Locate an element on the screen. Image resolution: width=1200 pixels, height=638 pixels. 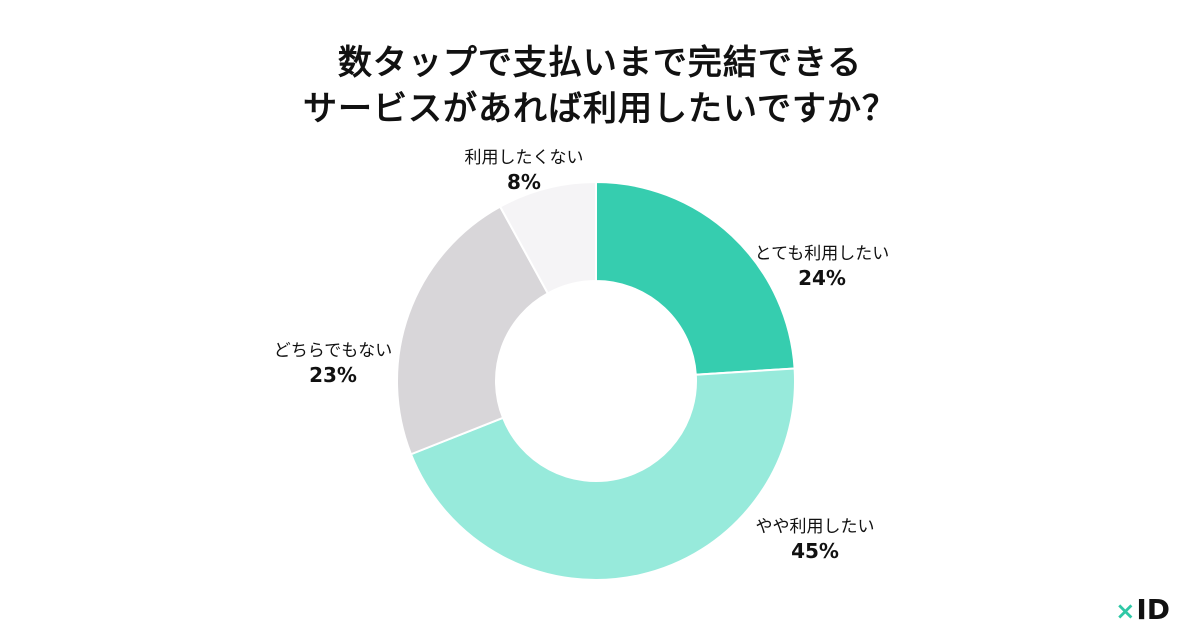
chart-title-line2: サービスがあれば利用したいですか？ is located at coordinates (600, 109).